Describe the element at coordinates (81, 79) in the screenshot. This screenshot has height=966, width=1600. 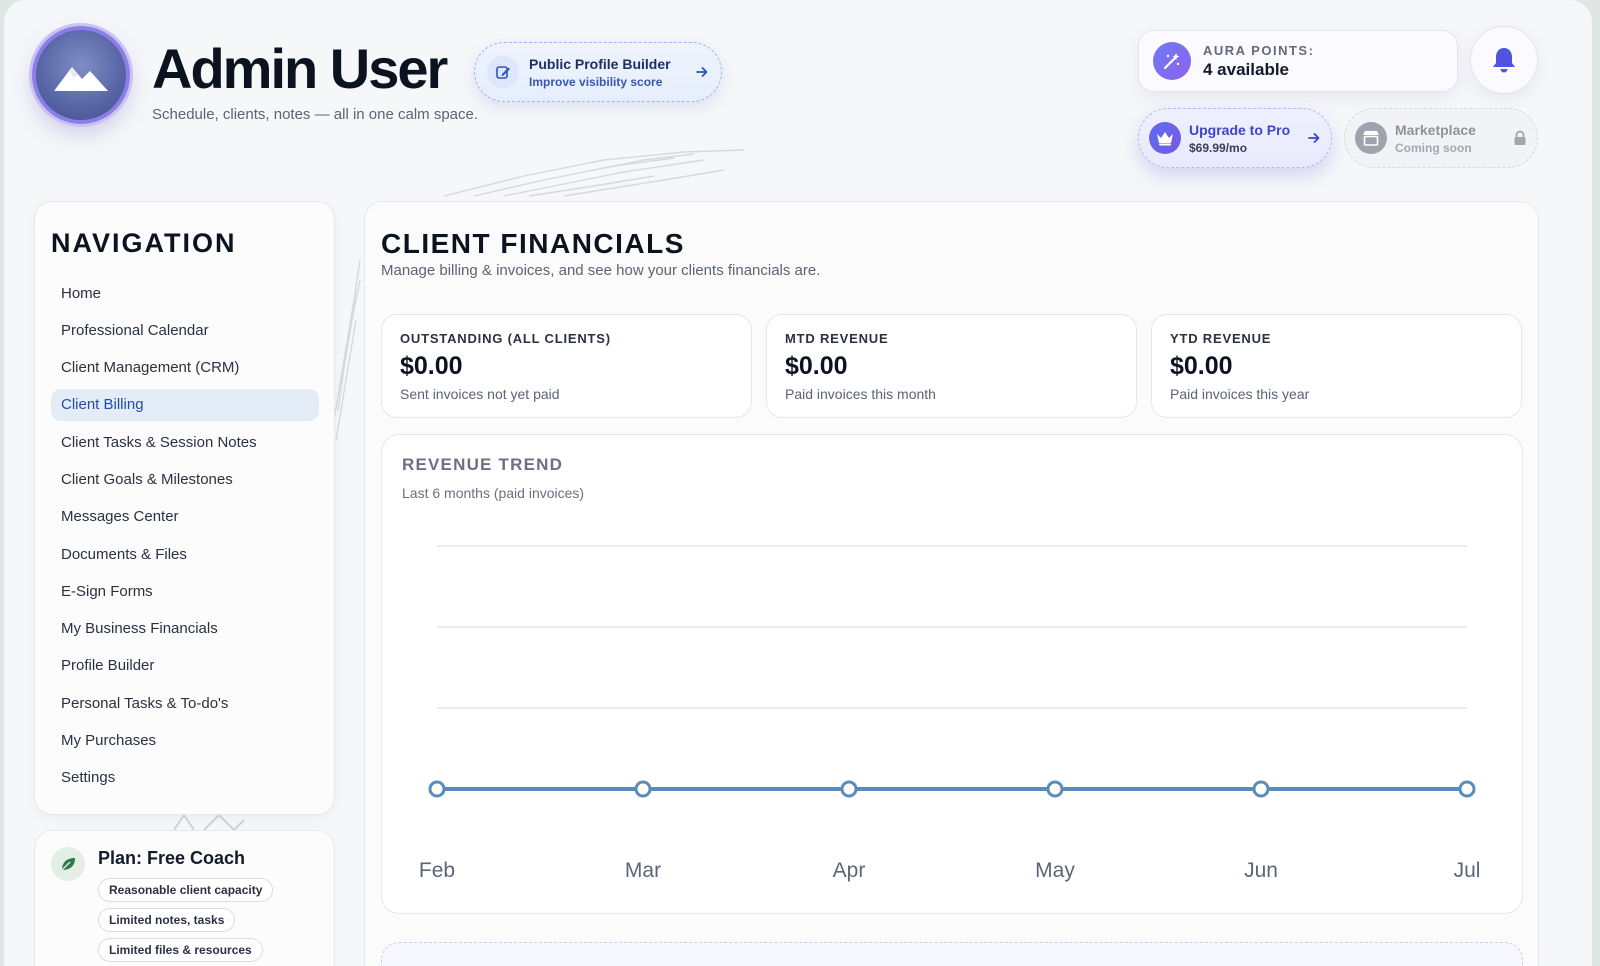
I see `mountain-icon` at that location.